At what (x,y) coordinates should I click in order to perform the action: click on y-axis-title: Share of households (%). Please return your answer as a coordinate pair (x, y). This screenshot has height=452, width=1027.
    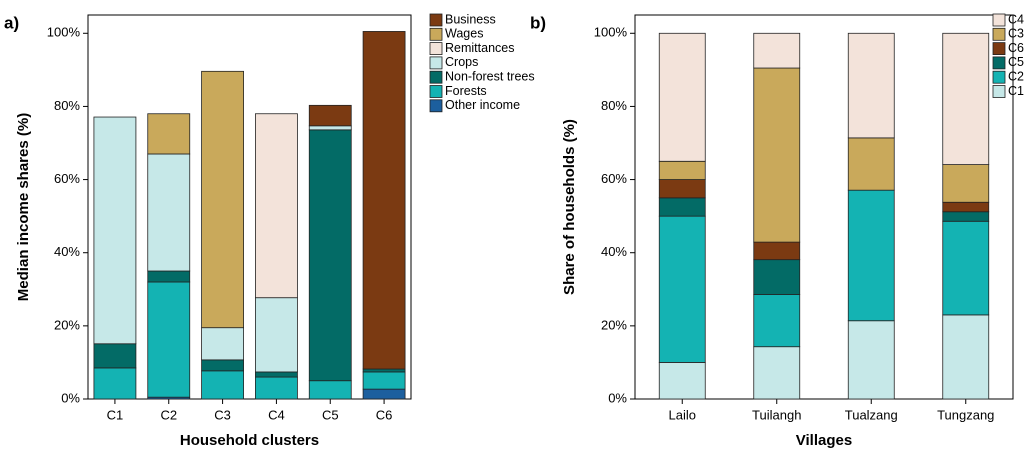
    Looking at the image, I should click on (569, 207).